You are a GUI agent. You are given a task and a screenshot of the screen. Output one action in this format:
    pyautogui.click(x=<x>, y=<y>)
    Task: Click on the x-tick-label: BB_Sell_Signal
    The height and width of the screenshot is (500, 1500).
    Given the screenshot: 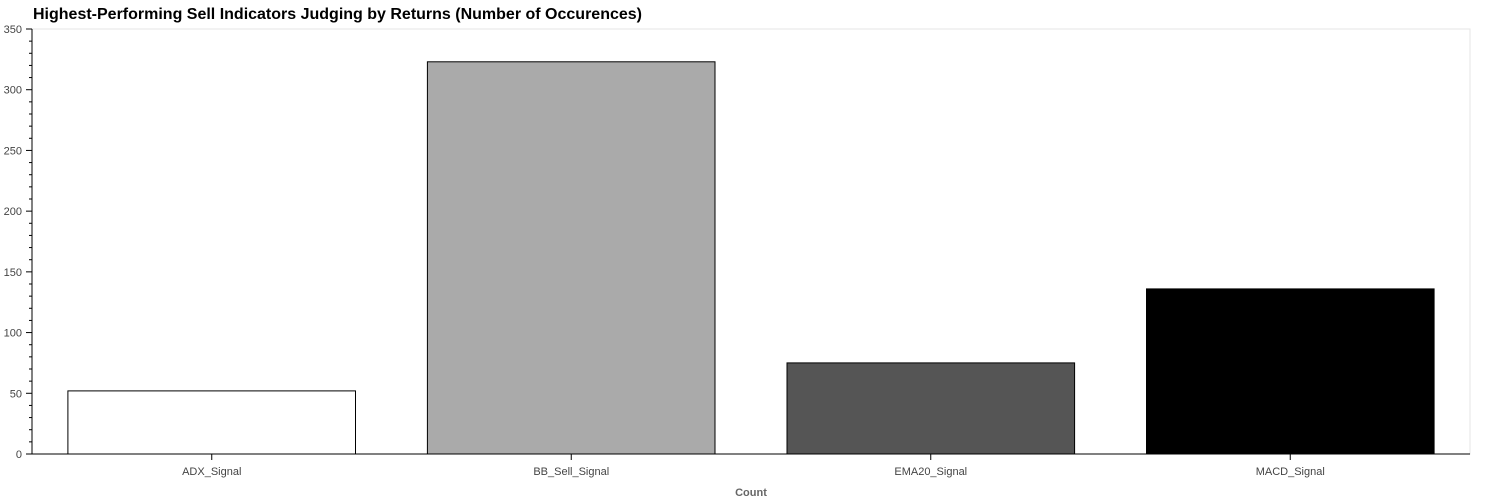 What is the action you would take?
    pyautogui.click(x=571, y=472)
    